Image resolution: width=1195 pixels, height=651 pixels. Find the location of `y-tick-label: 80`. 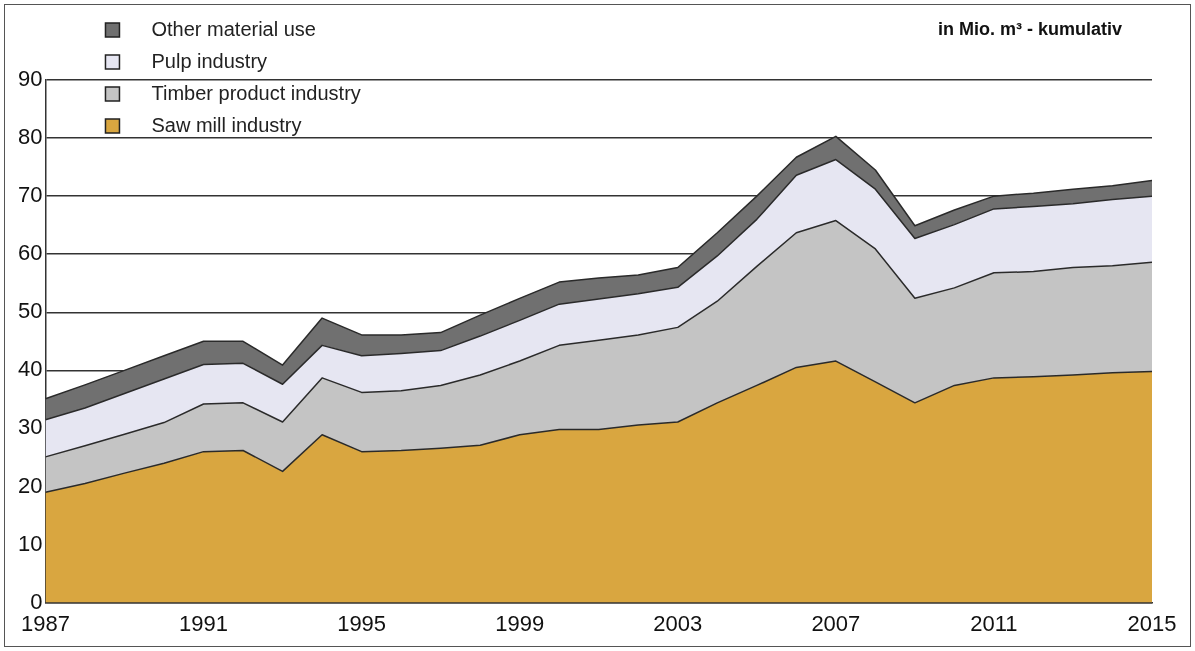

y-tick-label: 80 is located at coordinates (30, 137).